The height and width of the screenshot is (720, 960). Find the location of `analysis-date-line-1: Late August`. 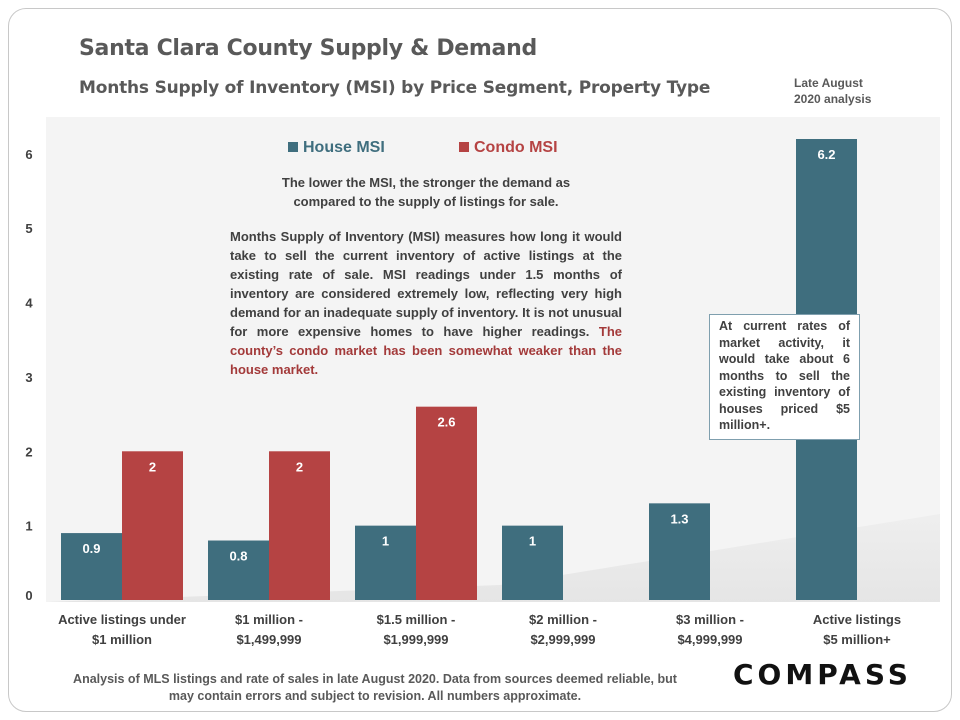

analysis-date-line-1: Late August is located at coordinates (828, 83).